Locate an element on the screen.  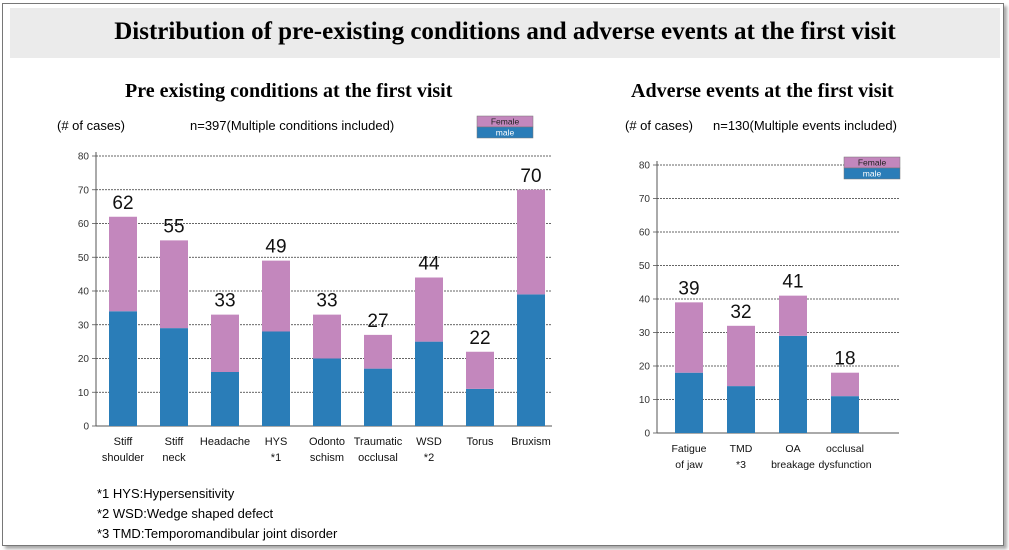
chart2-note: n=130(Multiple events included) is located at coordinates (805, 125).